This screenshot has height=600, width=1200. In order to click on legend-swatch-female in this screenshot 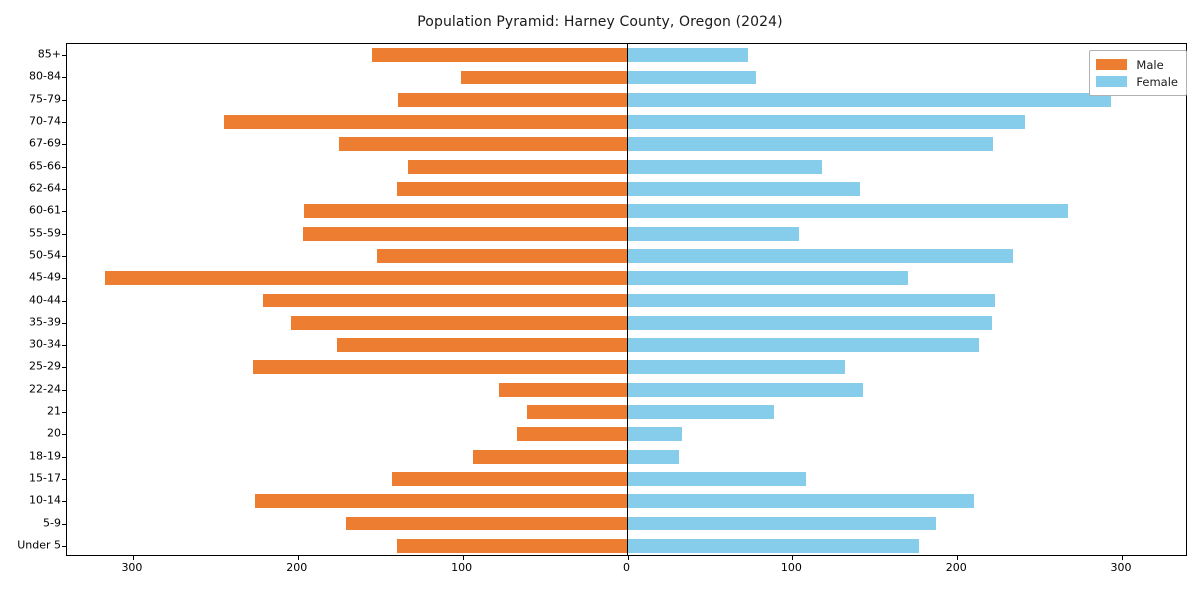, I will do `click(1112, 81)`.